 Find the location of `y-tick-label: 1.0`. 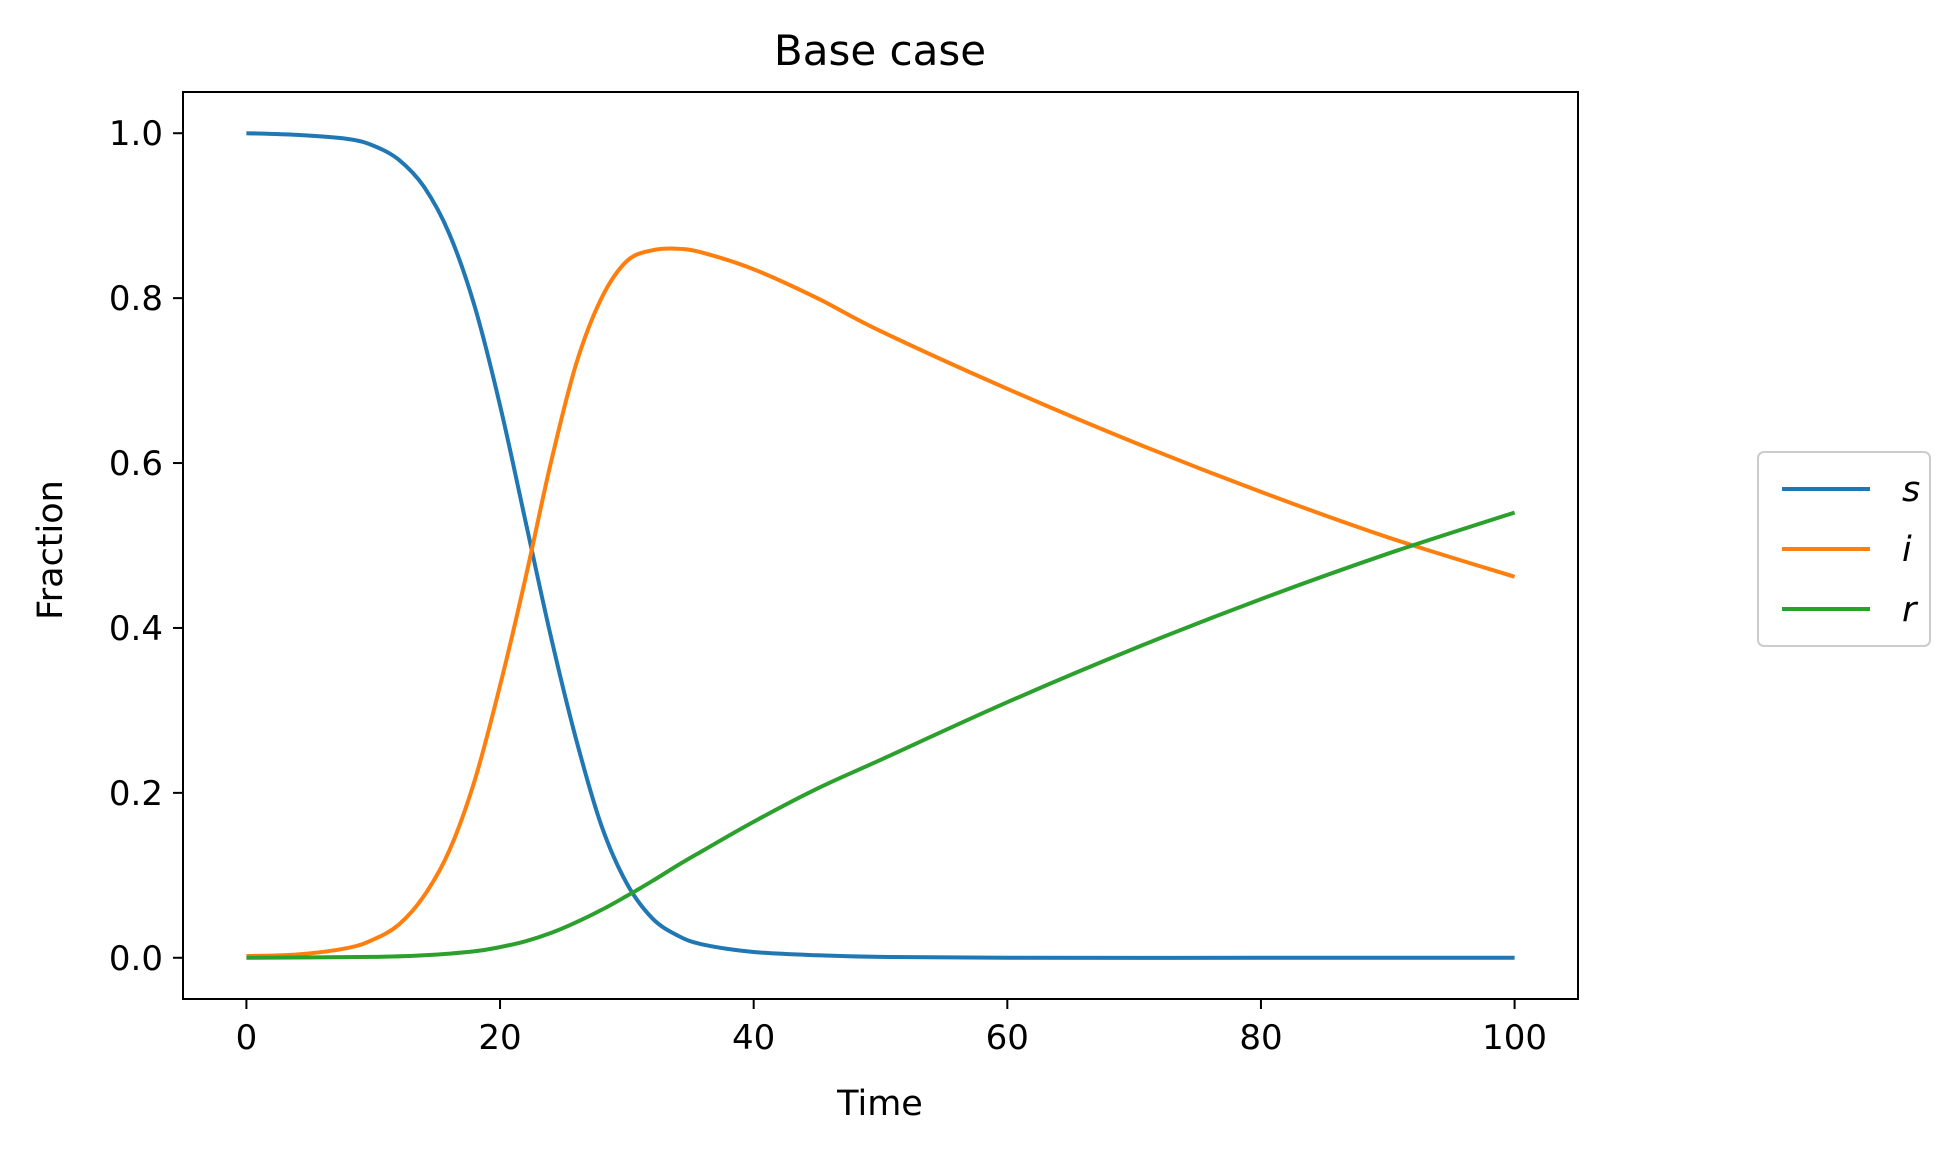

y-tick-label: 1.0 is located at coordinates (136, 134).